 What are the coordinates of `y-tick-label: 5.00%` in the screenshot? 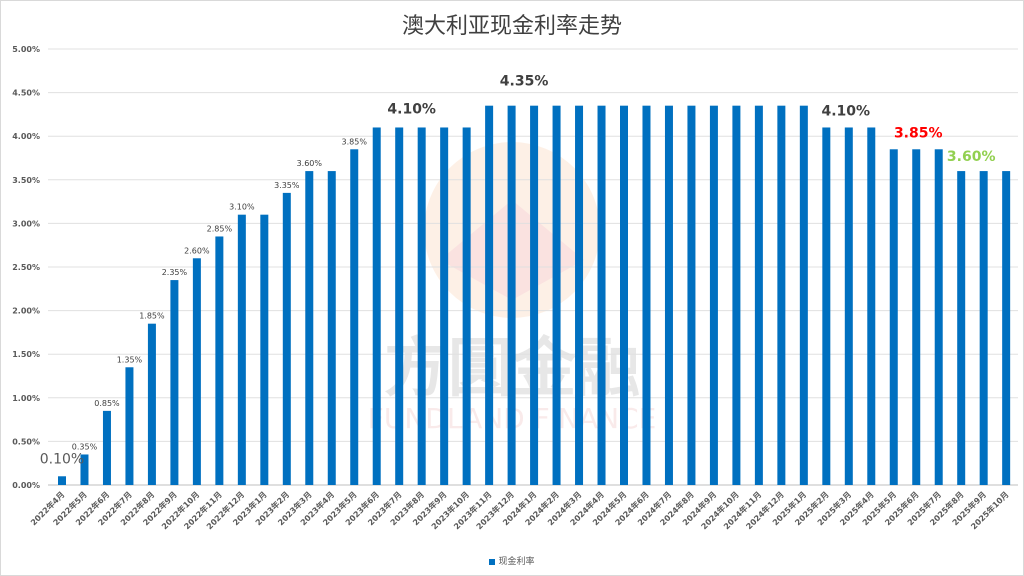 It's located at (26, 49).